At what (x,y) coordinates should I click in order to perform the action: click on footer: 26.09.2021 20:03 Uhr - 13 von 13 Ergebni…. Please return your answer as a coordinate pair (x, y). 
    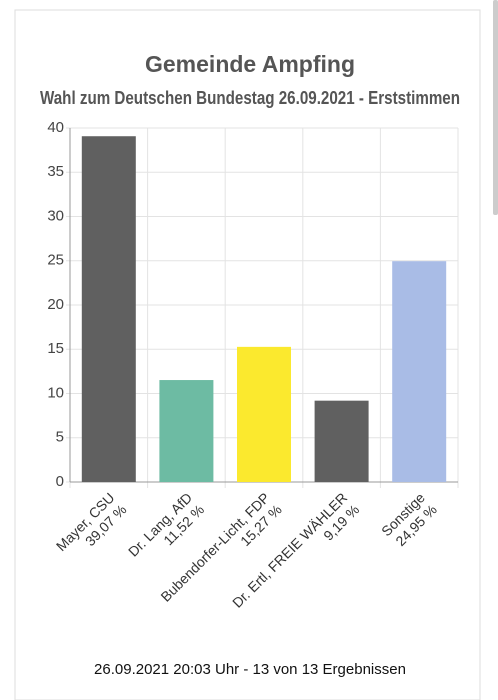
    Looking at the image, I should click on (250, 669).